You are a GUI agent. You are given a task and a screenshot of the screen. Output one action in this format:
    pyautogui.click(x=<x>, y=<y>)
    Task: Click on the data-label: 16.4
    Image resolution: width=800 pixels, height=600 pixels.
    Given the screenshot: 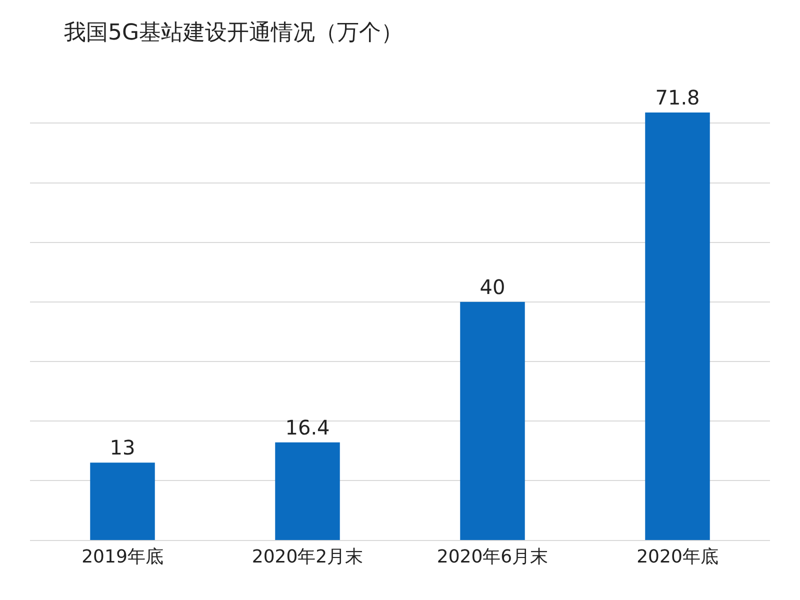 What is the action you would take?
    pyautogui.click(x=307, y=427)
    